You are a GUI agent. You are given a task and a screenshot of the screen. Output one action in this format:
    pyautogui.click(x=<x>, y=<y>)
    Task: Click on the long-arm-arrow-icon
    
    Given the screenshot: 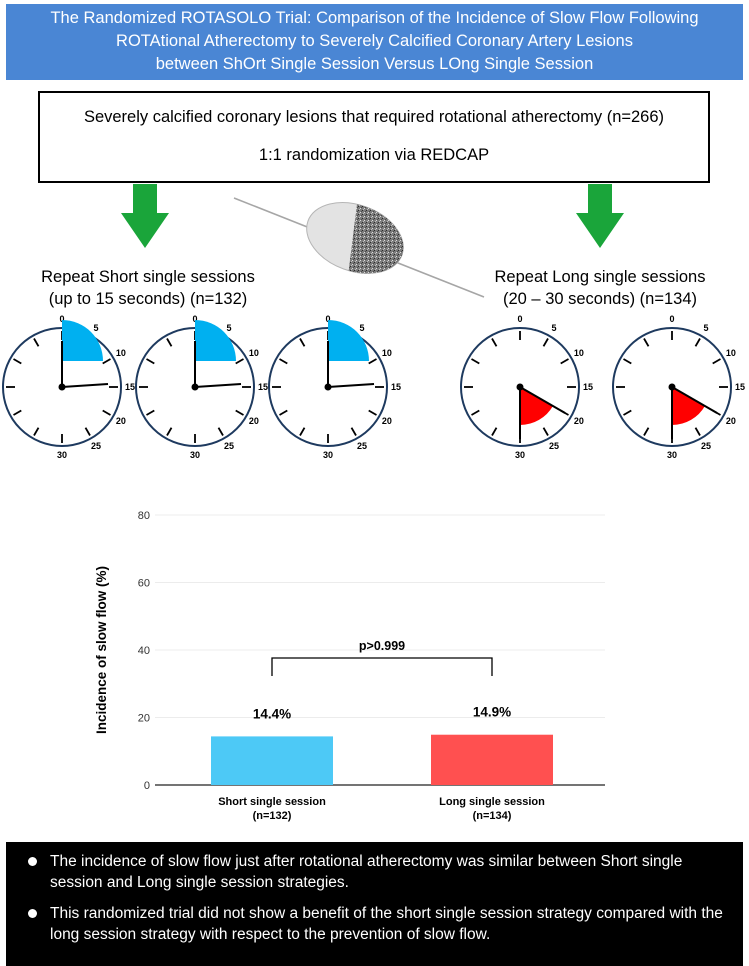 What is the action you would take?
    pyautogui.click(x=600, y=216)
    